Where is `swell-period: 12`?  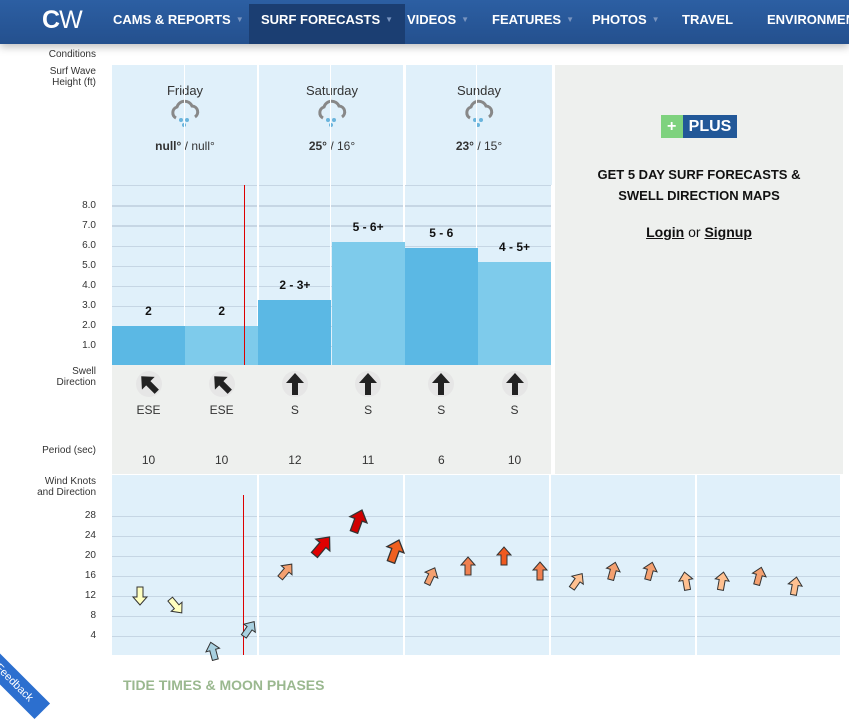
swell-period: 12 is located at coordinates (295, 460).